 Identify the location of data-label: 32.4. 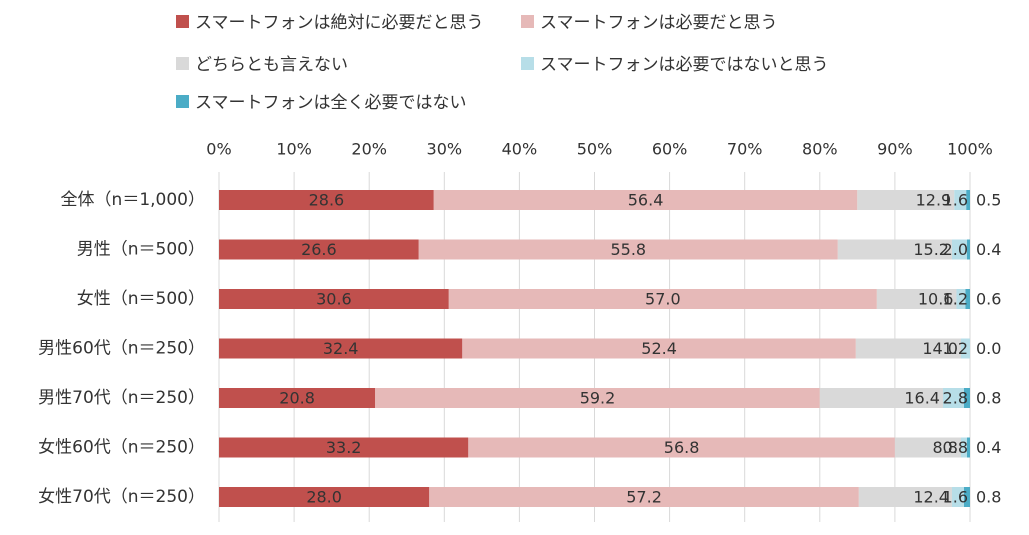
(341, 348).